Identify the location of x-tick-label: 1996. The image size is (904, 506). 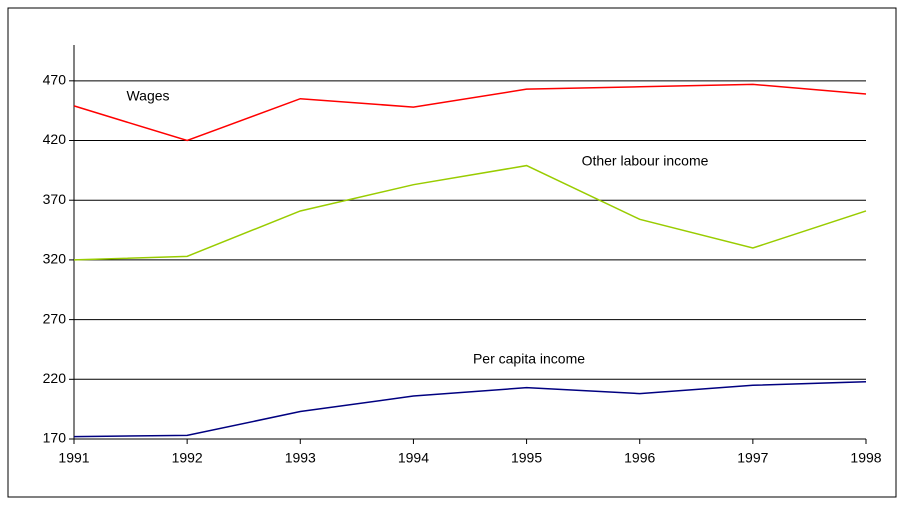
(639, 458).